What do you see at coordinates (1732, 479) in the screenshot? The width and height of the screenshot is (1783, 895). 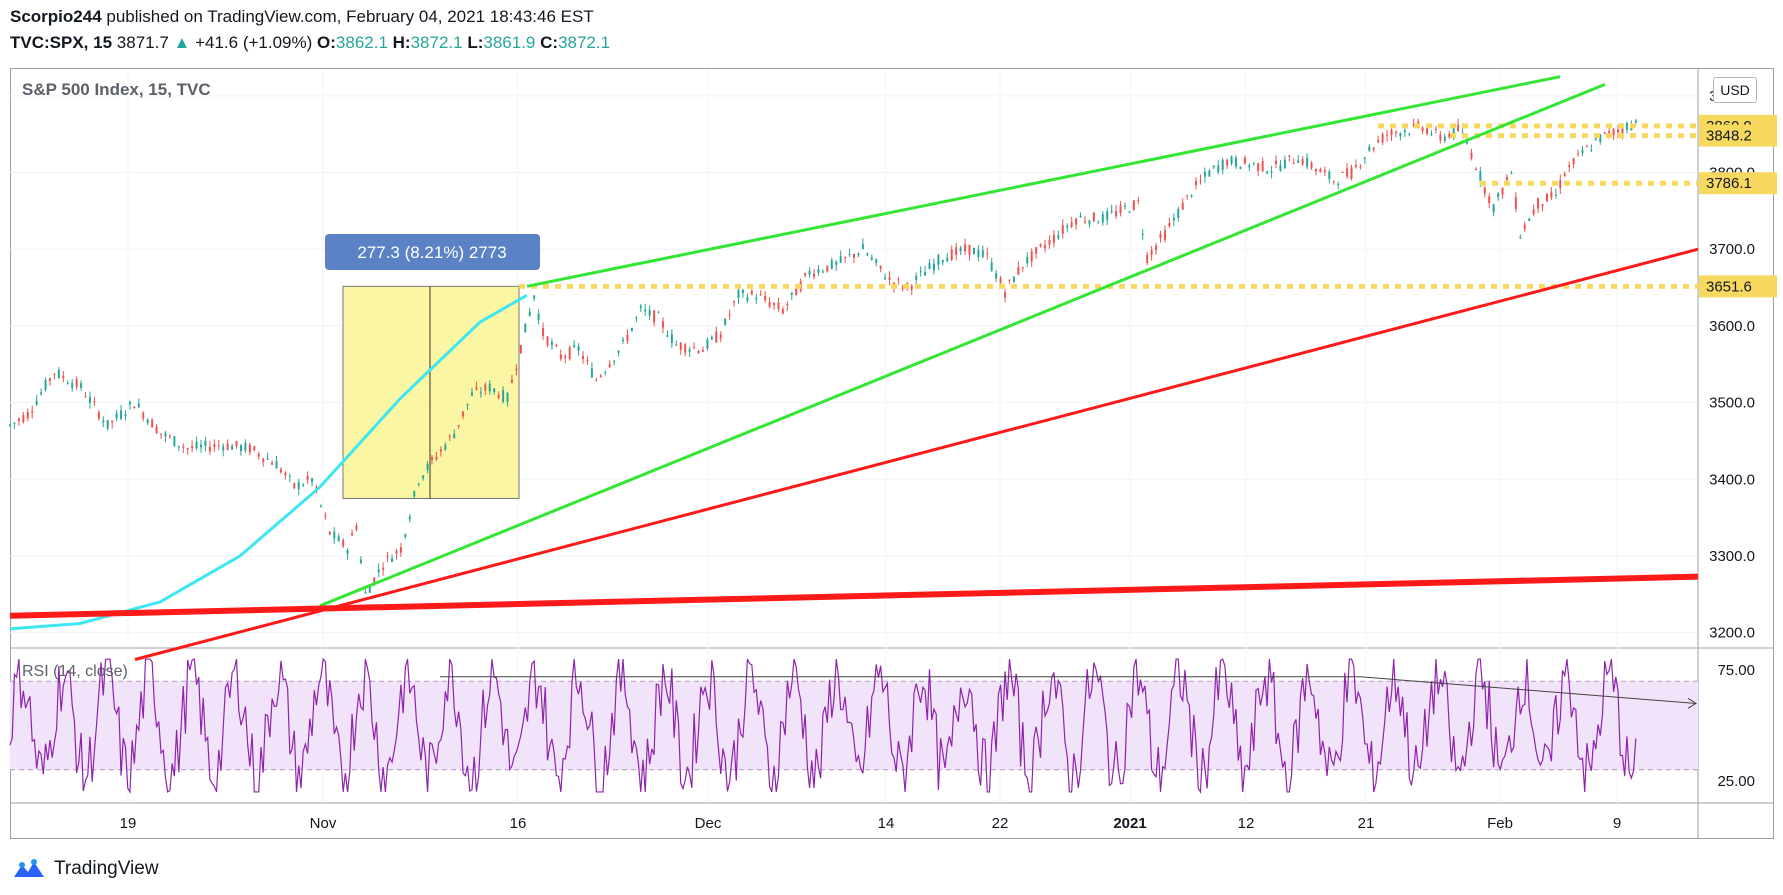 I see `price-tick-label: 3400.0` at bounding box center [1732, 479].